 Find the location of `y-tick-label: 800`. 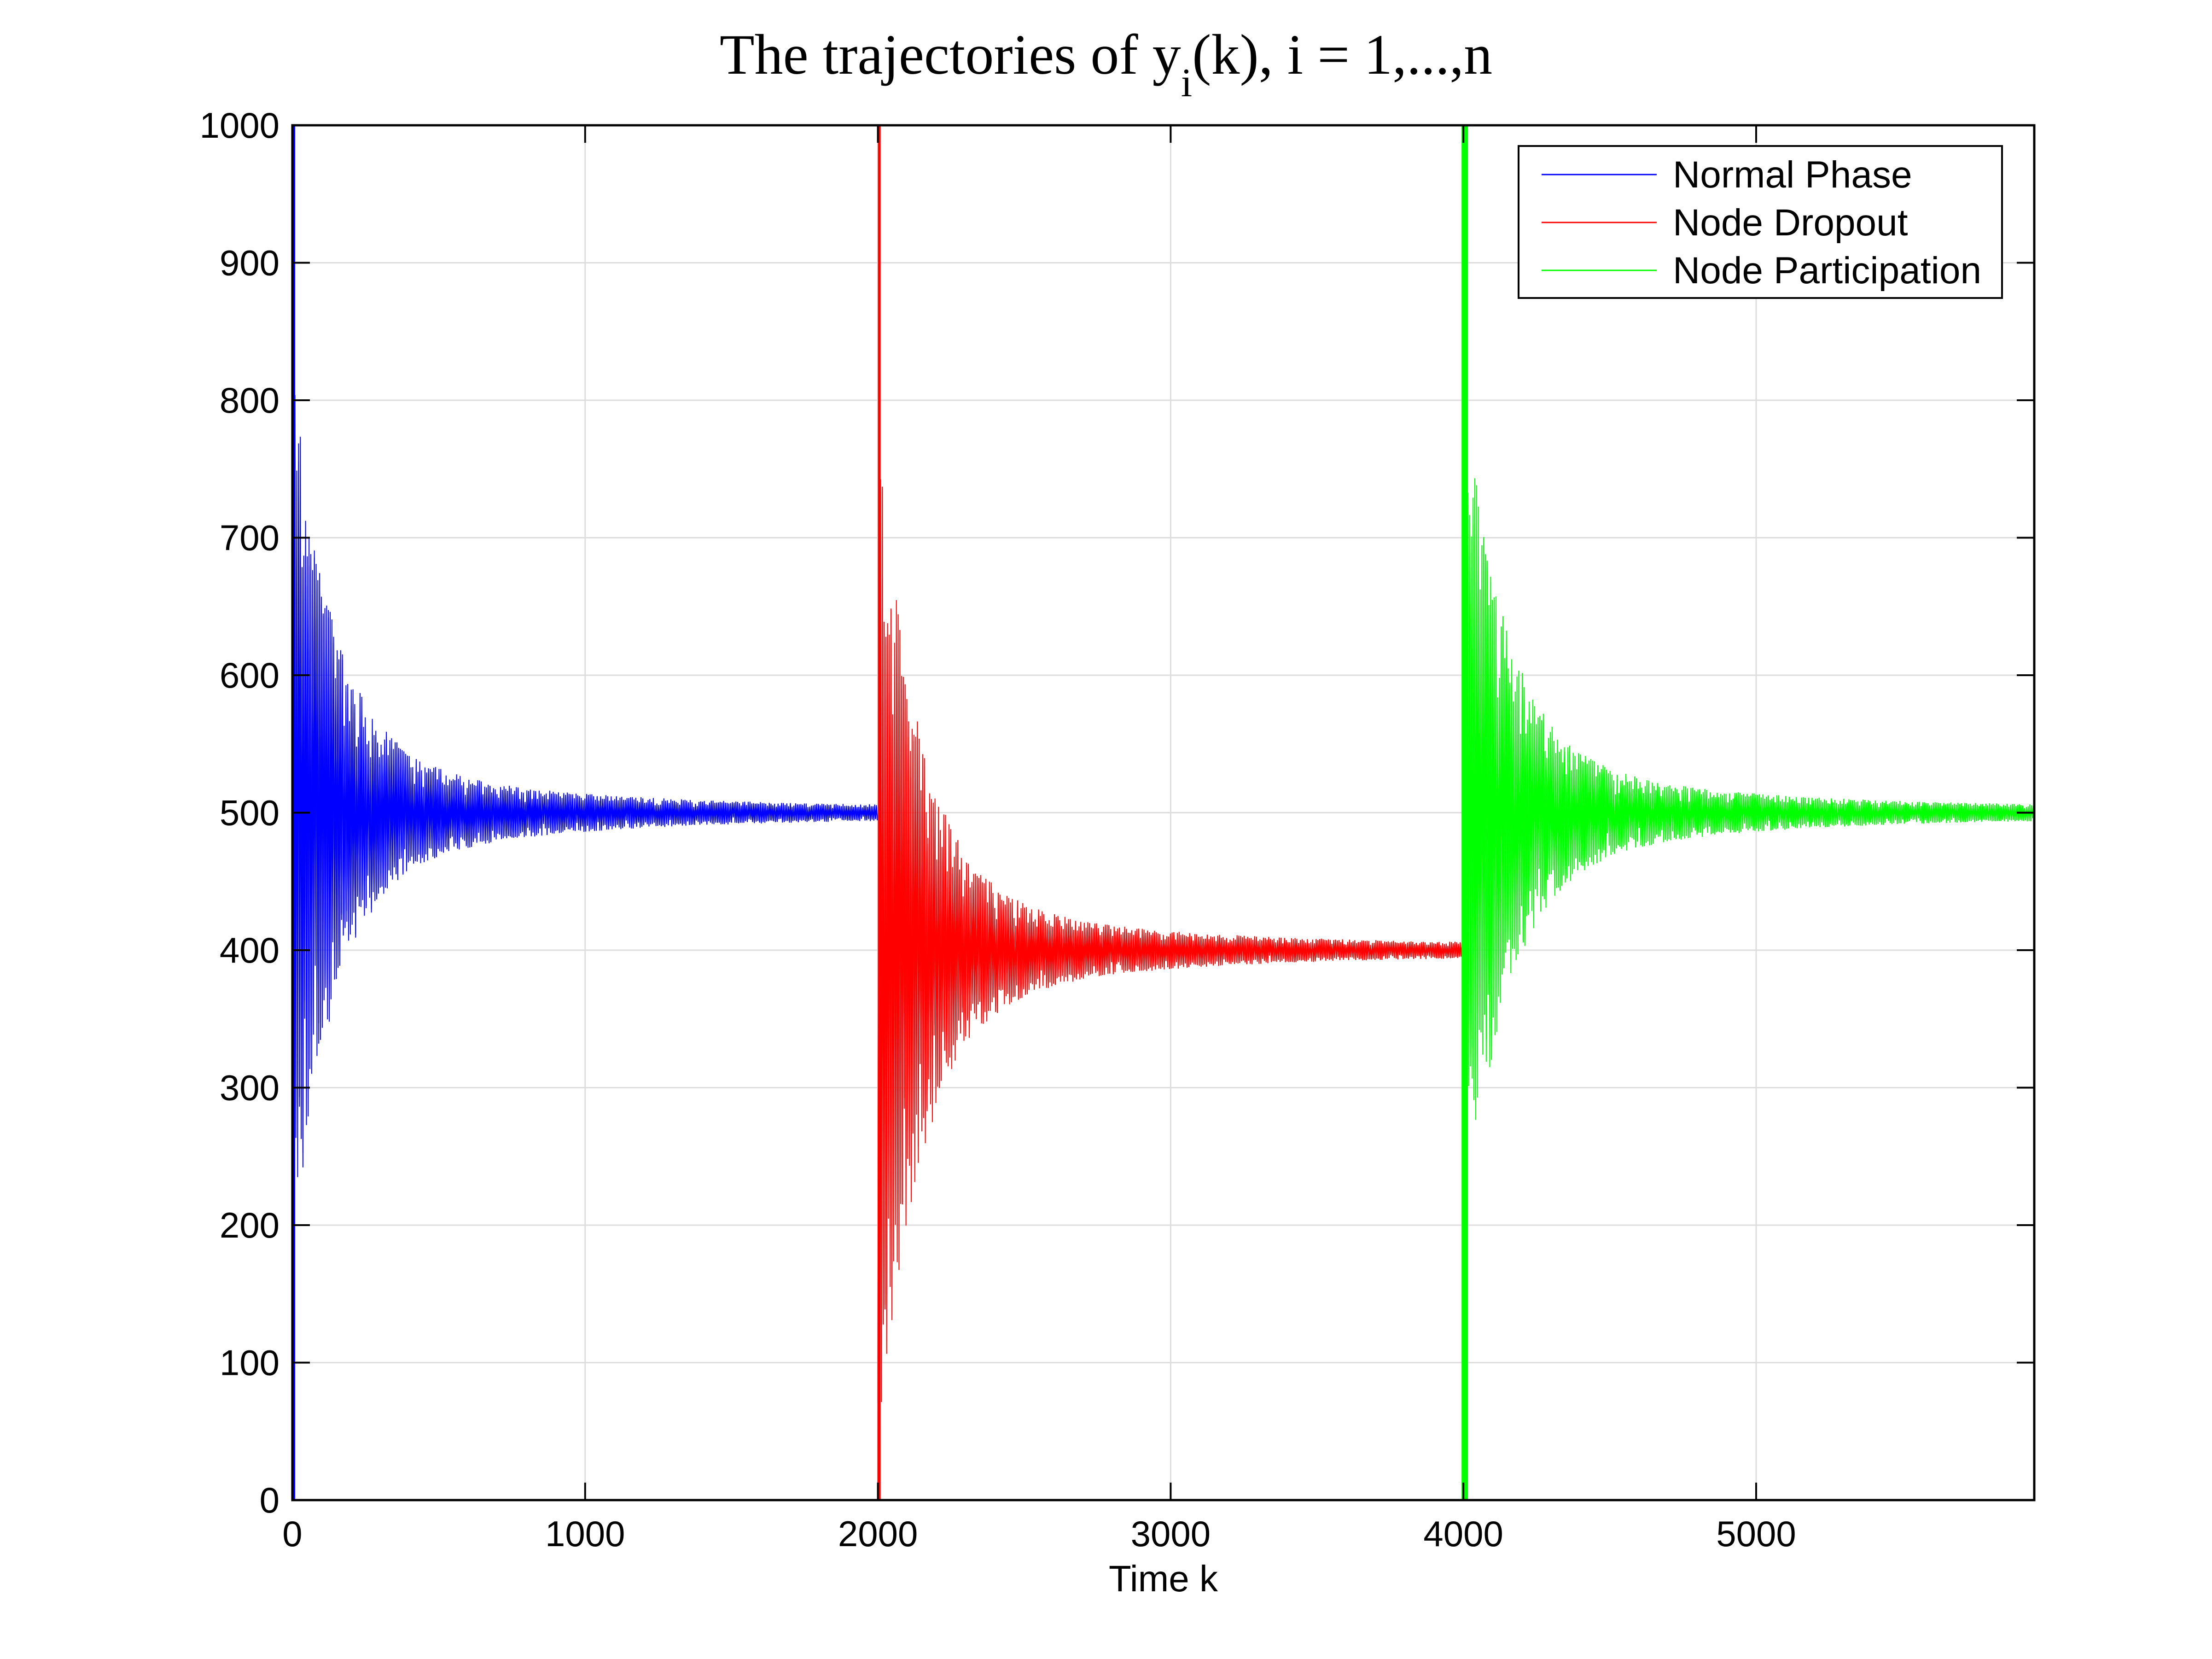

y-tick-label: 800 is located at coordinates (250, 400).